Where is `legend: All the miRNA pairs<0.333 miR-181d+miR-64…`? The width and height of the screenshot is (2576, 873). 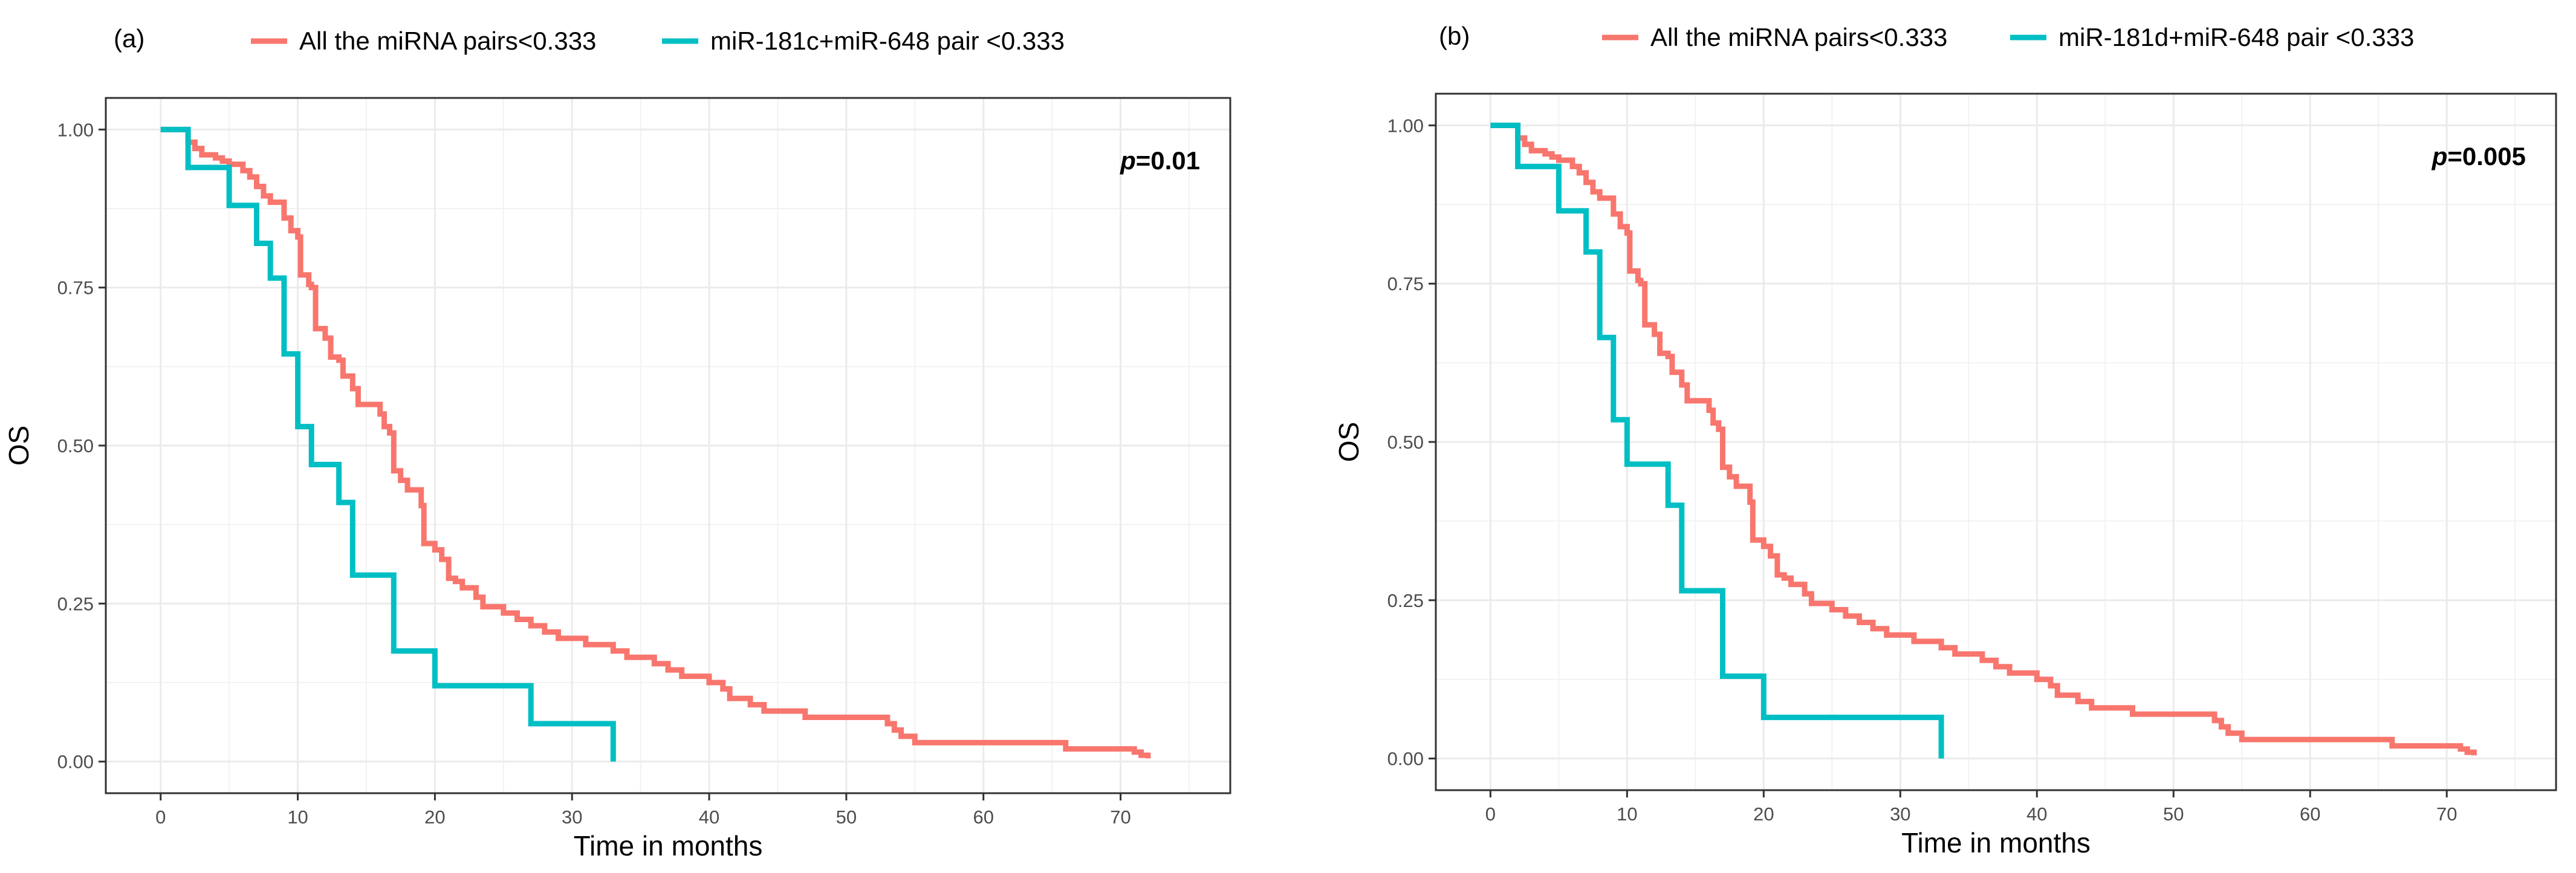
legend: All the miRNA pairs<0.333 miR-181d+miR-64… is located at coordinates (2008, 37).